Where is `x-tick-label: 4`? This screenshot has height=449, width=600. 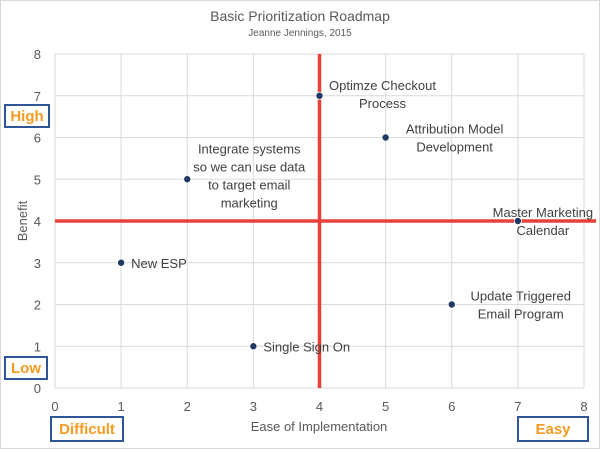 x-tick-label: 4 is located at coordinates (319, 406).